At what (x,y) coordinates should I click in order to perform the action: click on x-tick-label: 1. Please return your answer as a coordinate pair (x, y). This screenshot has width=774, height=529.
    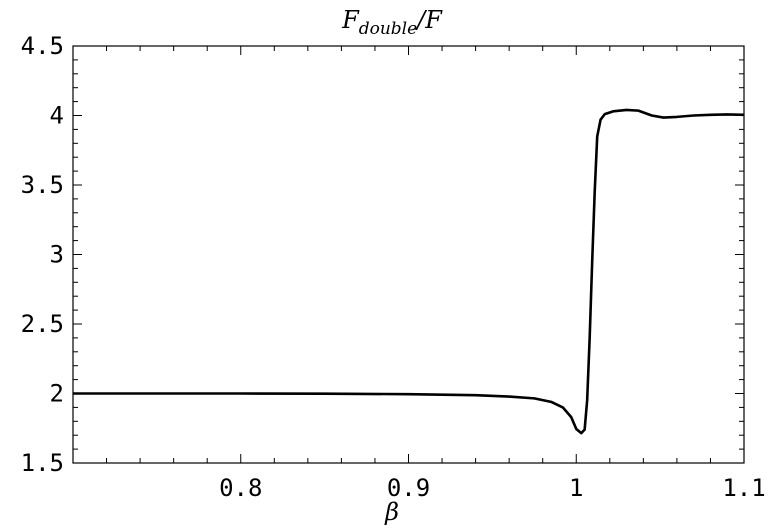
    Looking at the image, I should click on (576, 488).